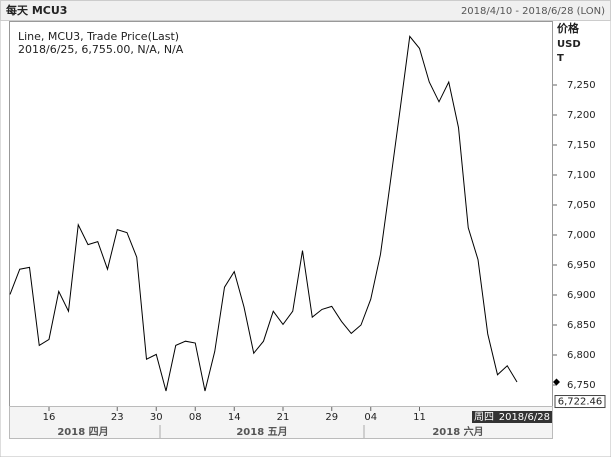  Describe the element at coordinates (581, 175) in the screenshot. I see `y-tick-label: 7,100` at that location.